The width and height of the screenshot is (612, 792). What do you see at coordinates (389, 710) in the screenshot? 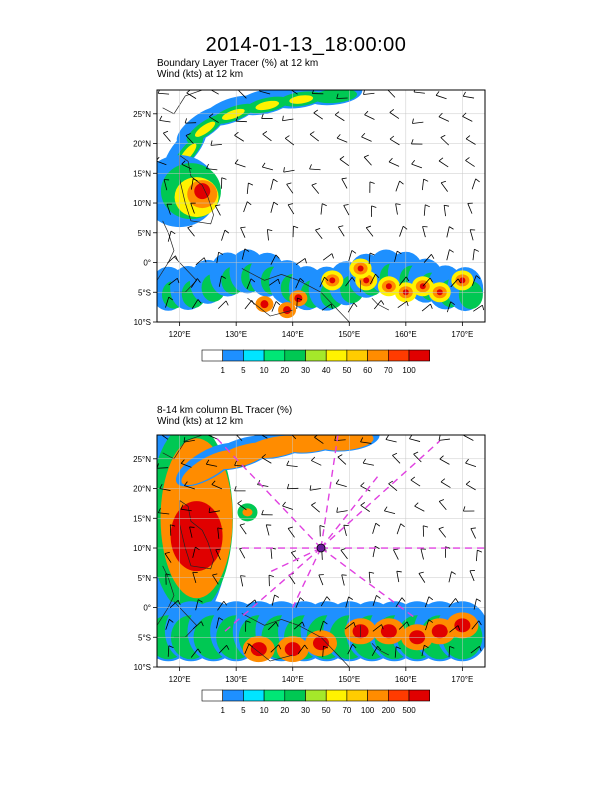
I see `colorbar-label: 200` at bounding box center [389, 710].